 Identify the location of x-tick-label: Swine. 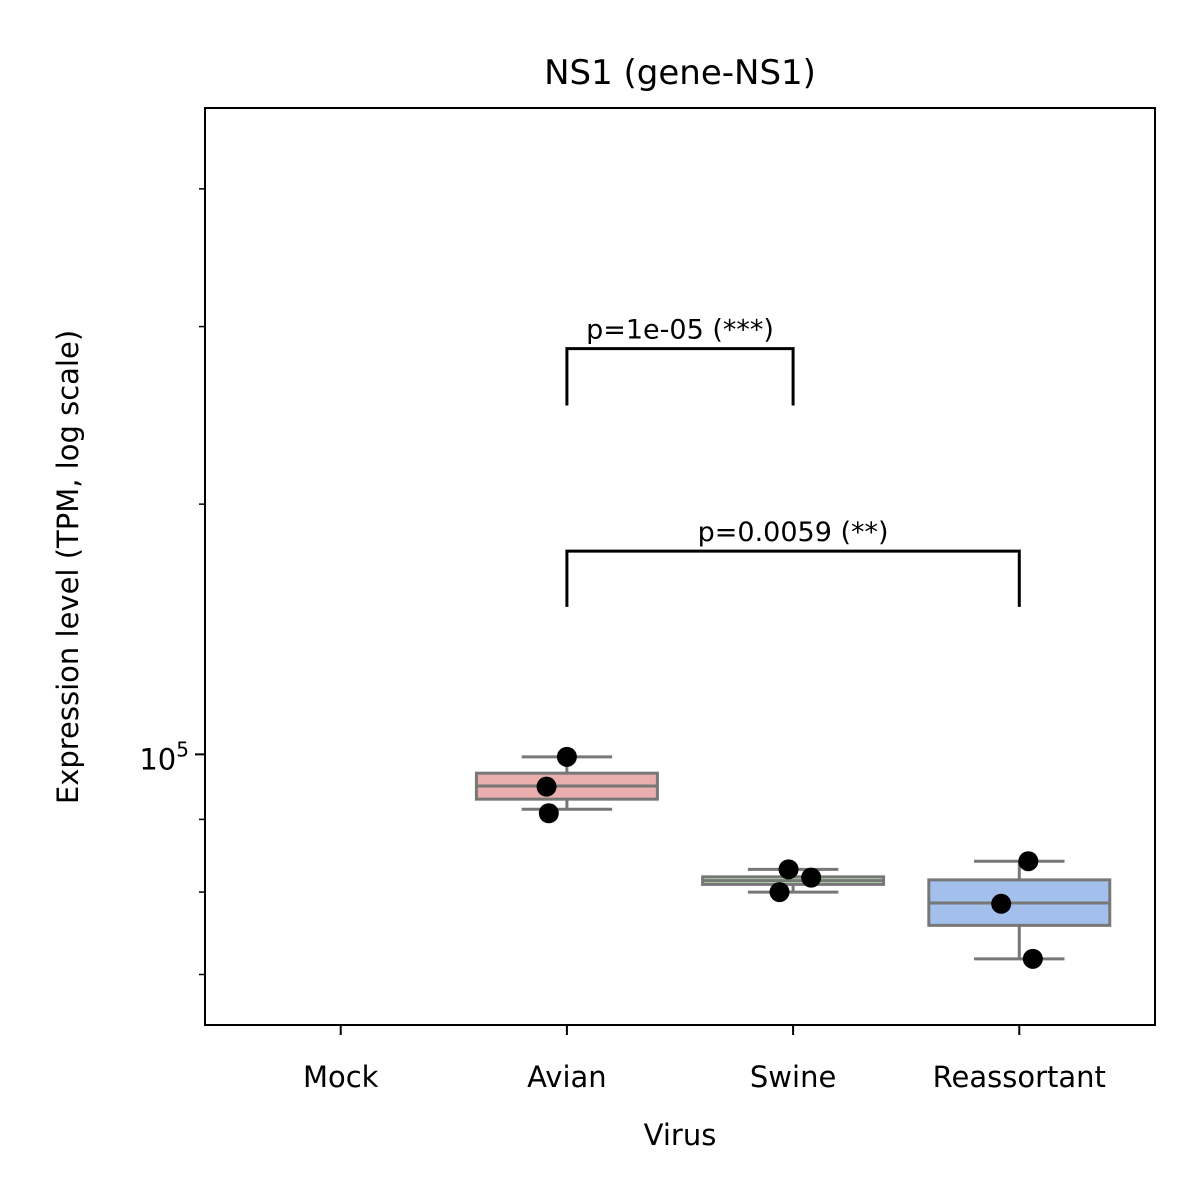
(793, 1077).